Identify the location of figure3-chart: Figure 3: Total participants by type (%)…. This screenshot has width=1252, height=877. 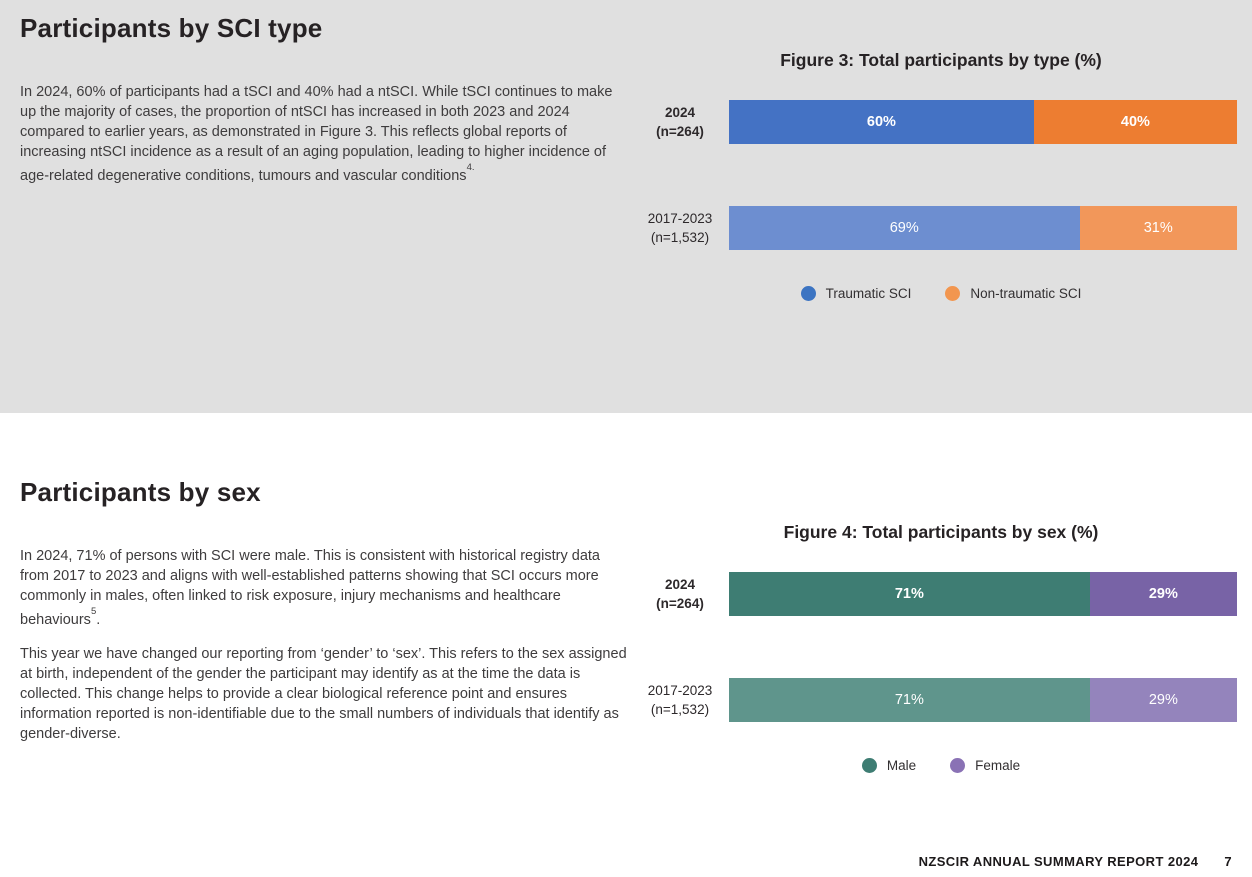
(941, 174).